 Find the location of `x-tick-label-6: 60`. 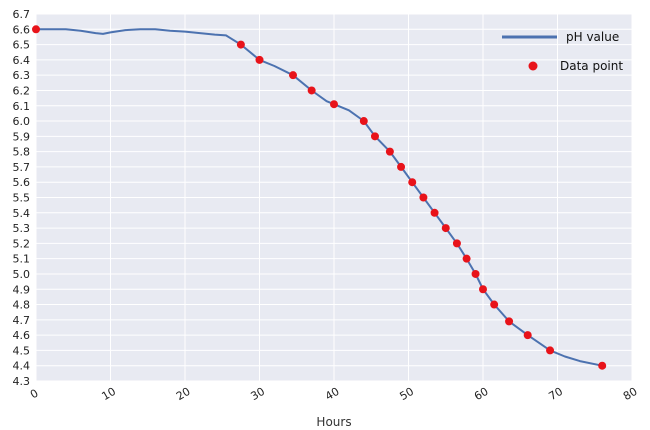

x-tick-label-6: 60 is located at coordinates (481, 394).